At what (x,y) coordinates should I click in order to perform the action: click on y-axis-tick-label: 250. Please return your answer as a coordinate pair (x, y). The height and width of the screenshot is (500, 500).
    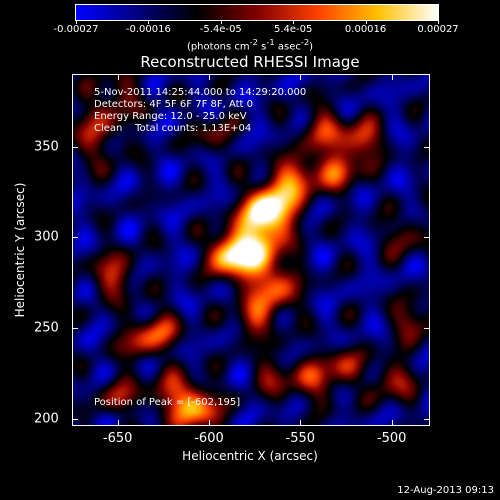
    Looking at the image, I should click on (46, 328).